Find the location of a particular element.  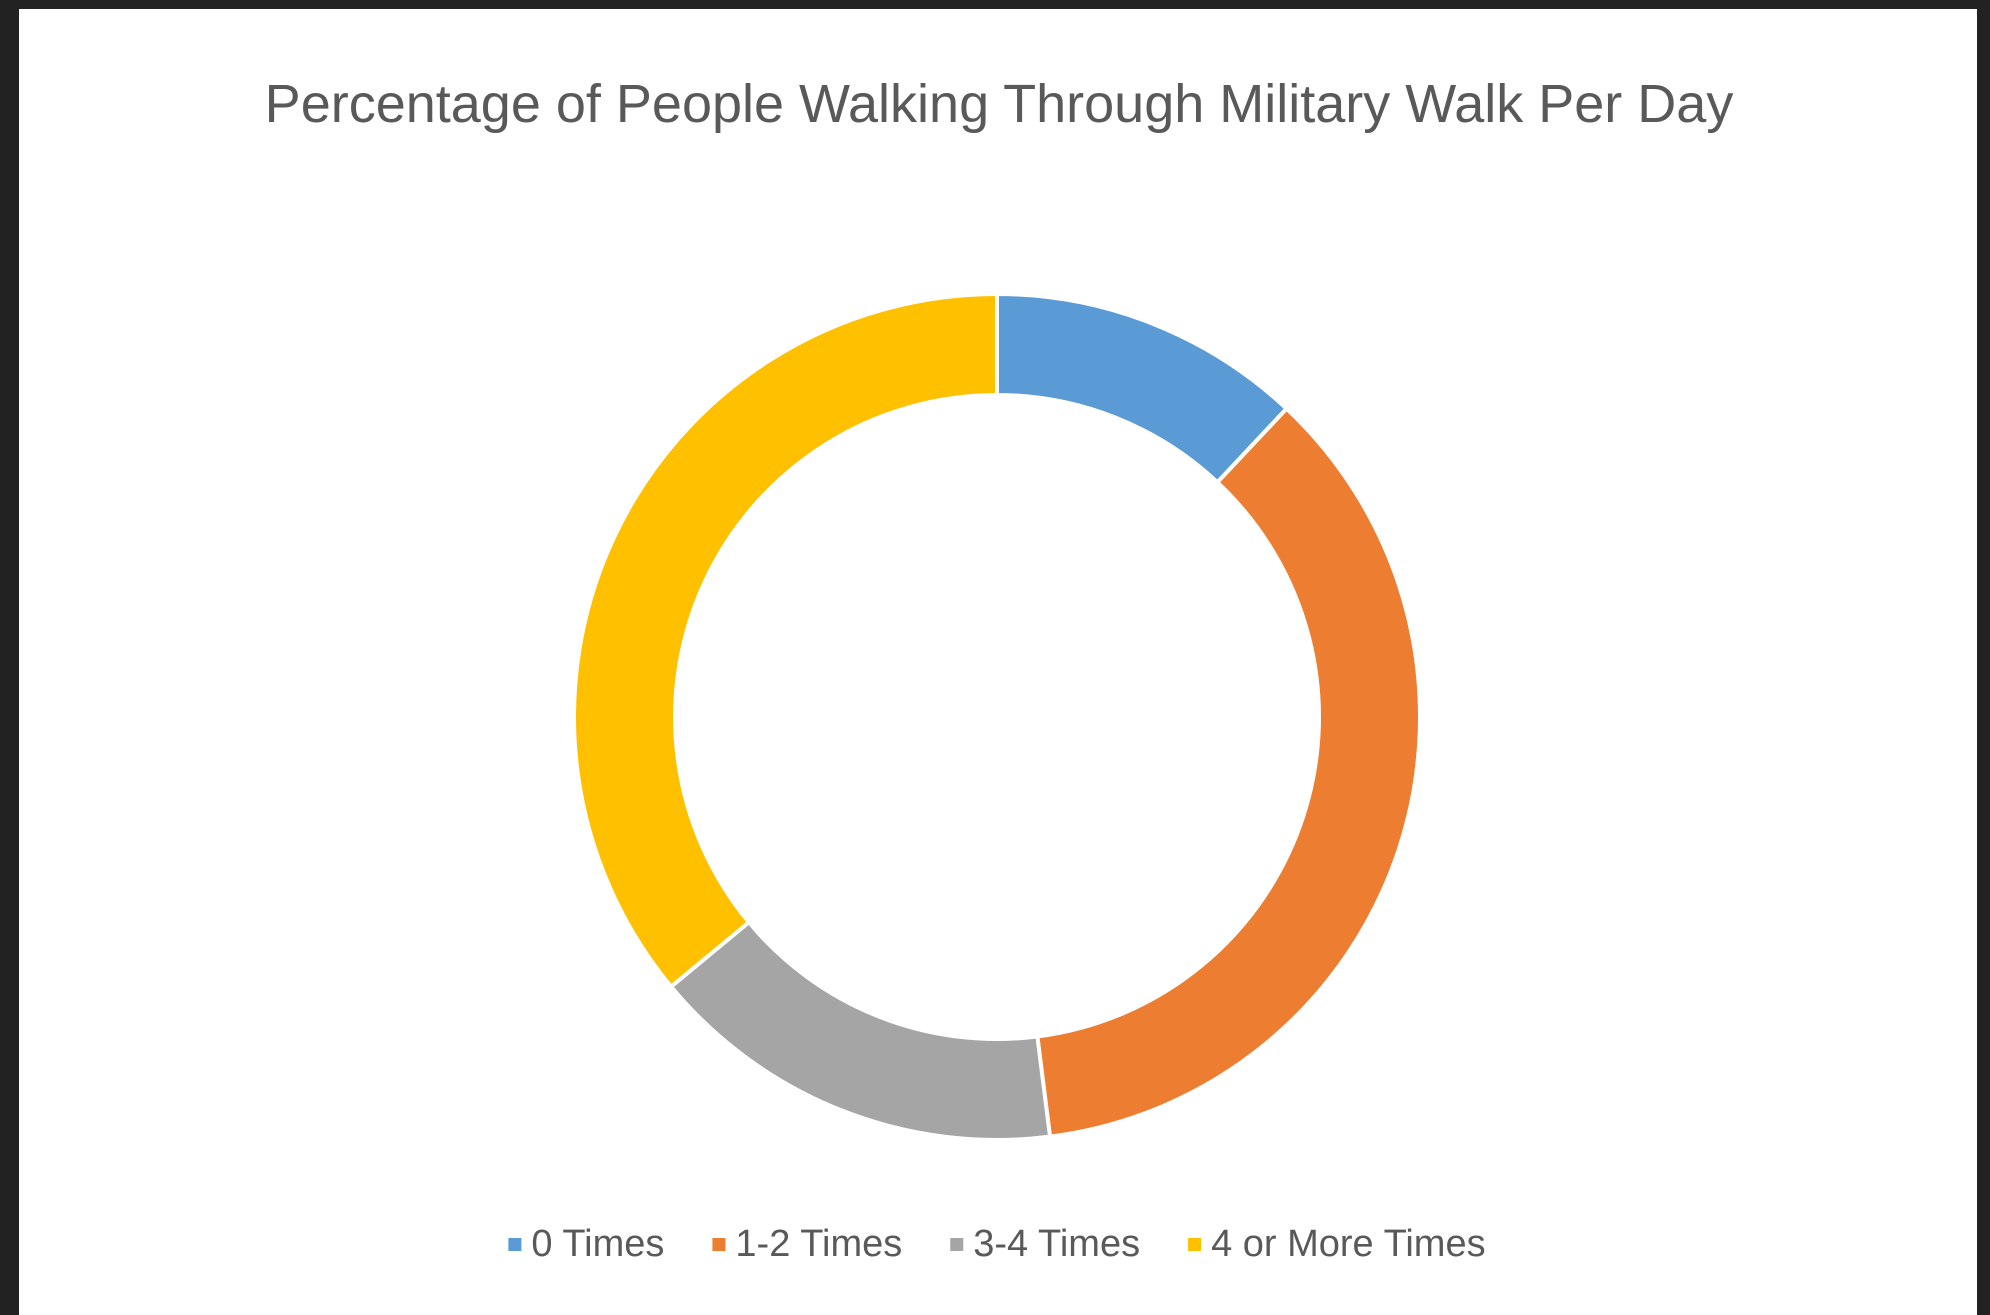

legend-label: 1-2 Times is located at coordinates (818, 1244).